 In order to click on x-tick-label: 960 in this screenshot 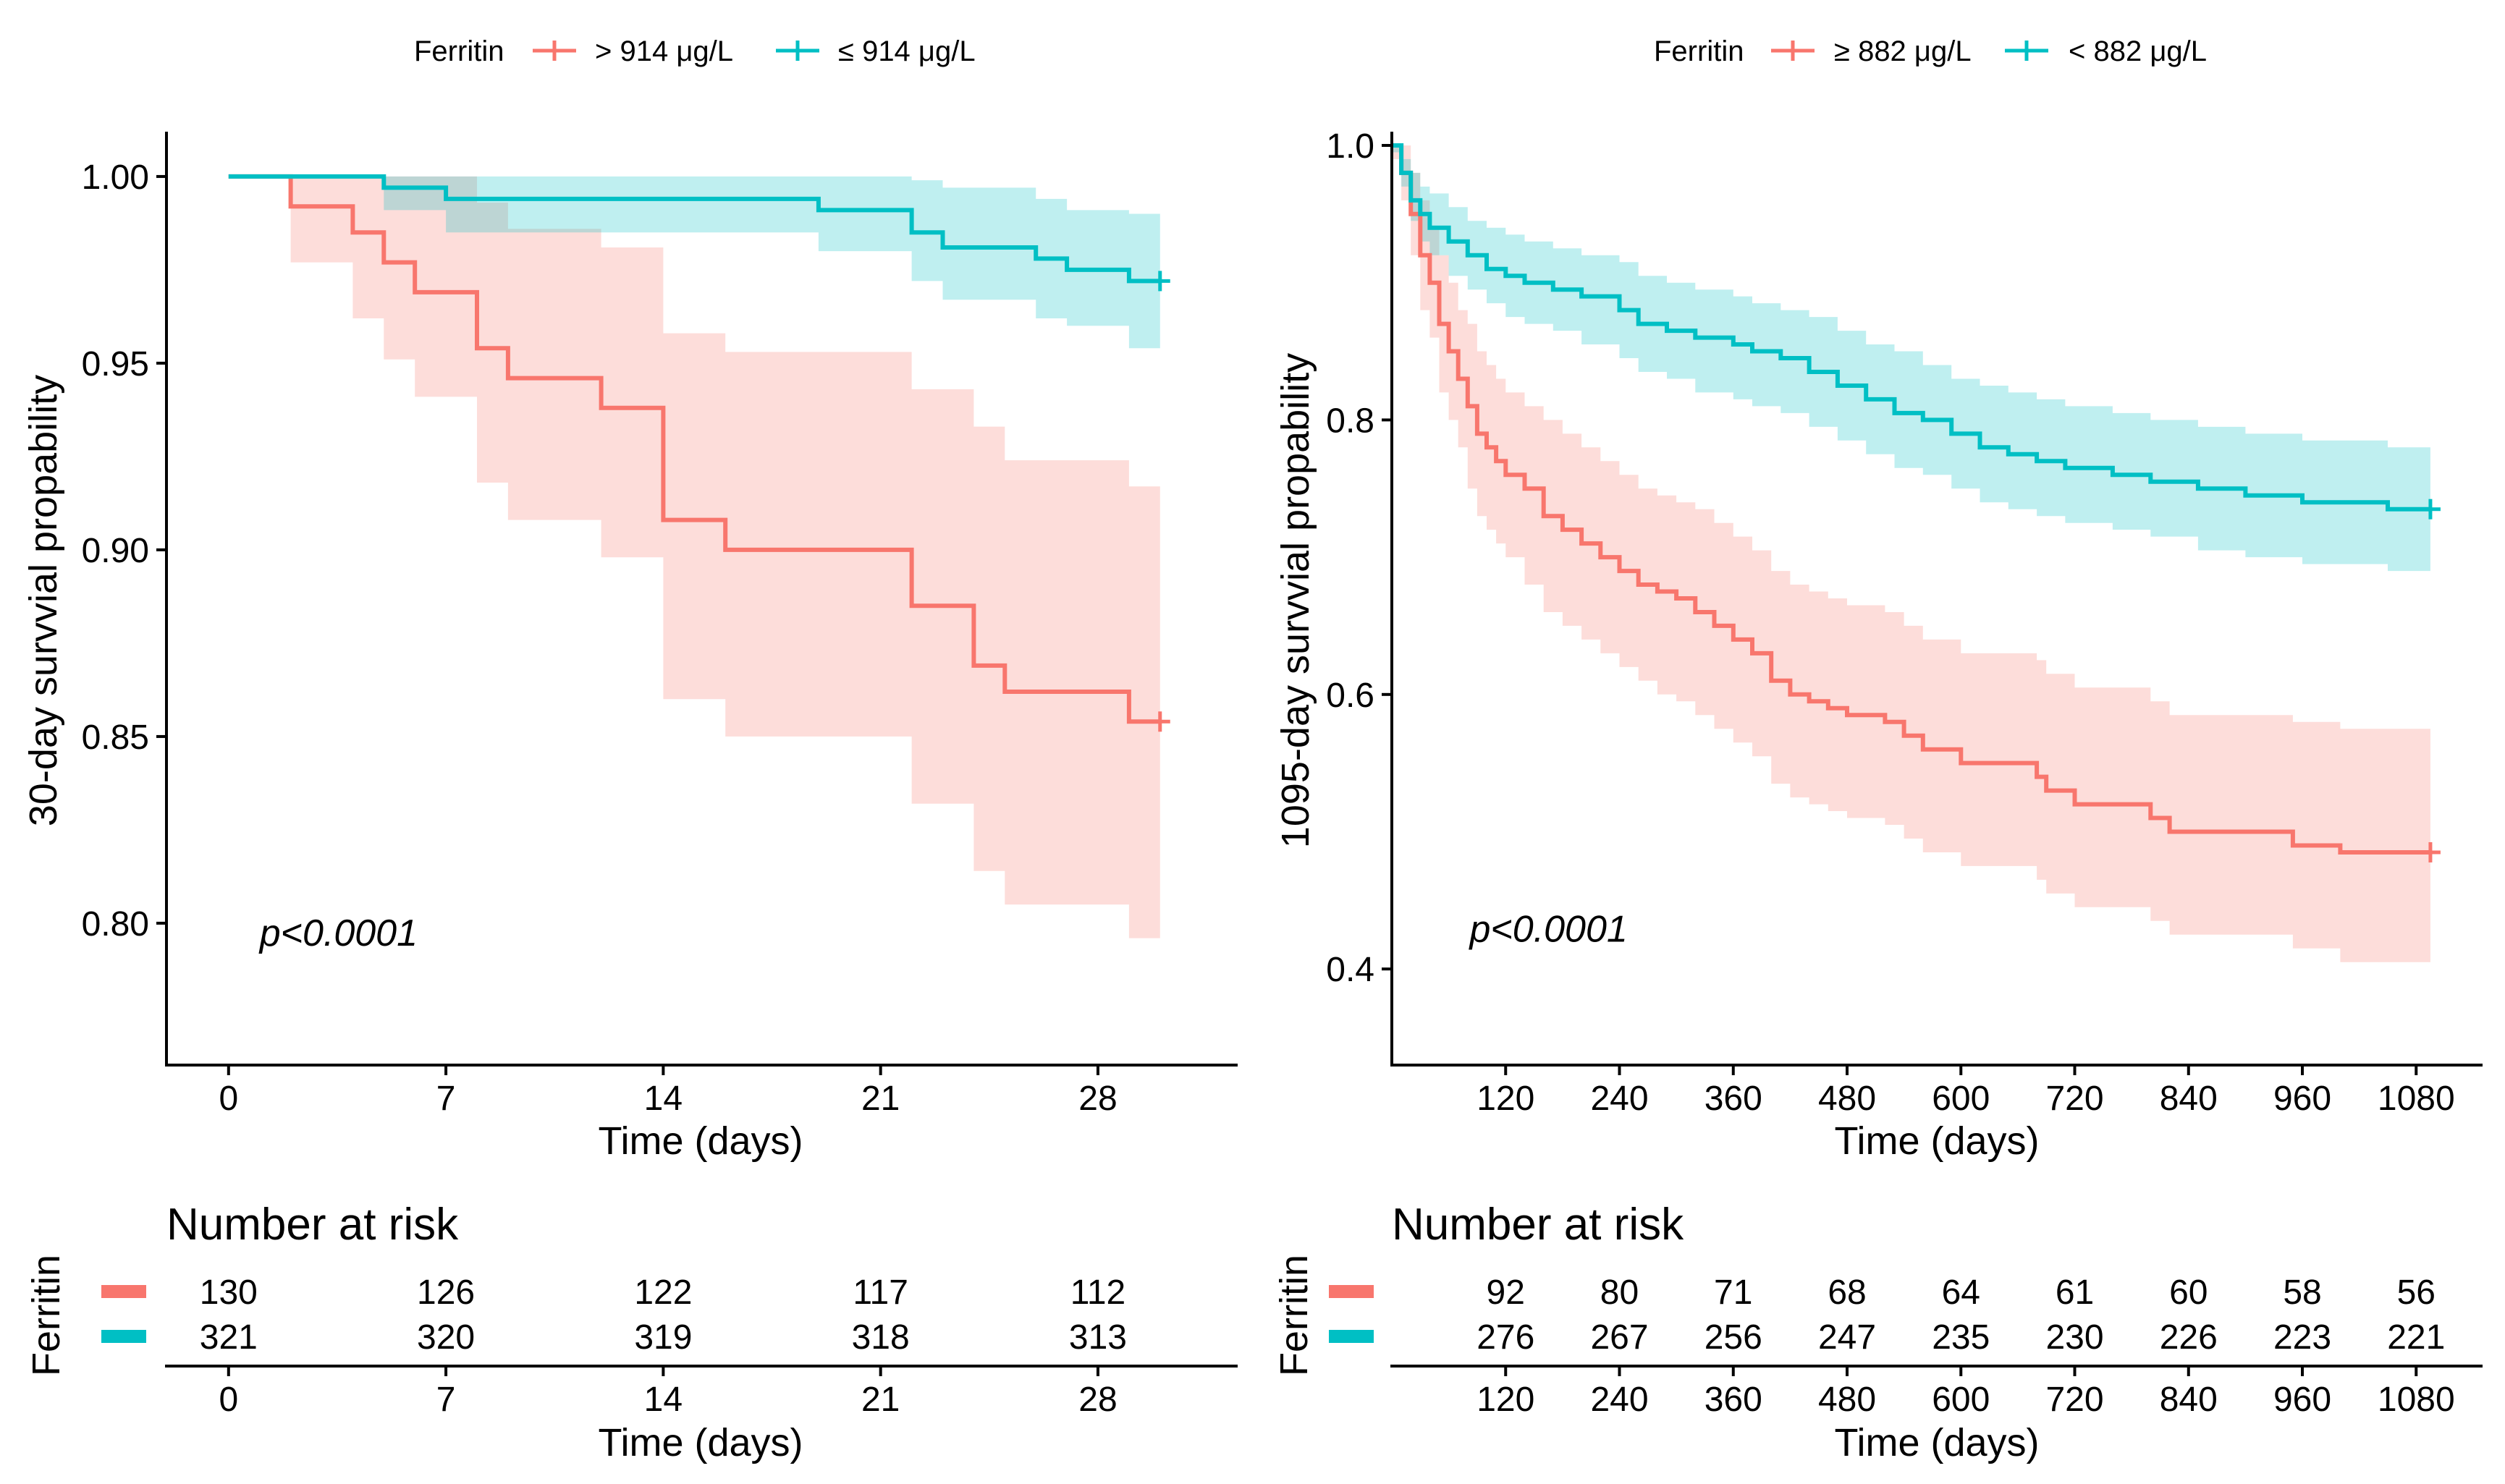, I will do `click(2302, 1099)`.